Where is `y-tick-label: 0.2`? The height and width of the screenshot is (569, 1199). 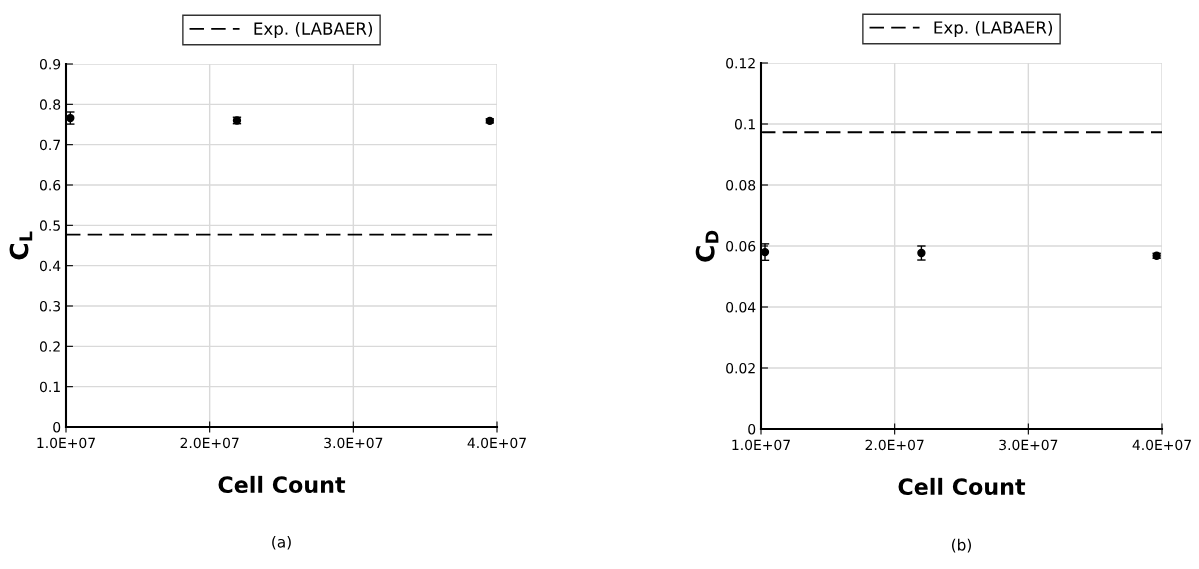 y-tick-label: 0.2 is located at coordinates (49, 346).